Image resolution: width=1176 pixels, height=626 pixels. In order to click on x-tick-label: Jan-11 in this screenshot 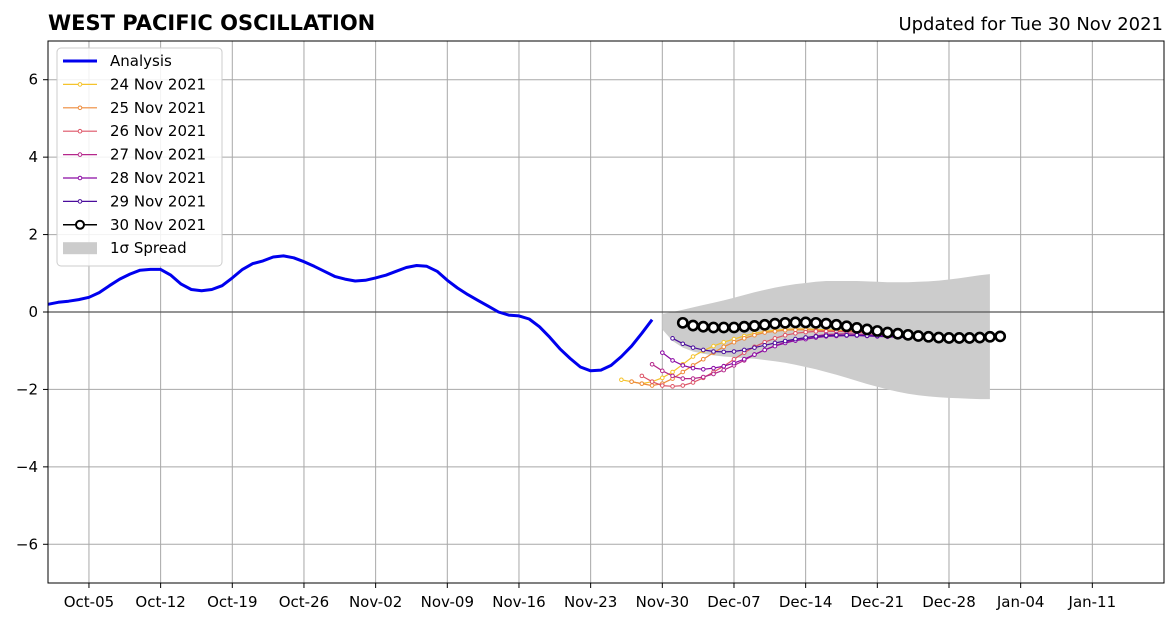, I will do `click(1092, 602)`.